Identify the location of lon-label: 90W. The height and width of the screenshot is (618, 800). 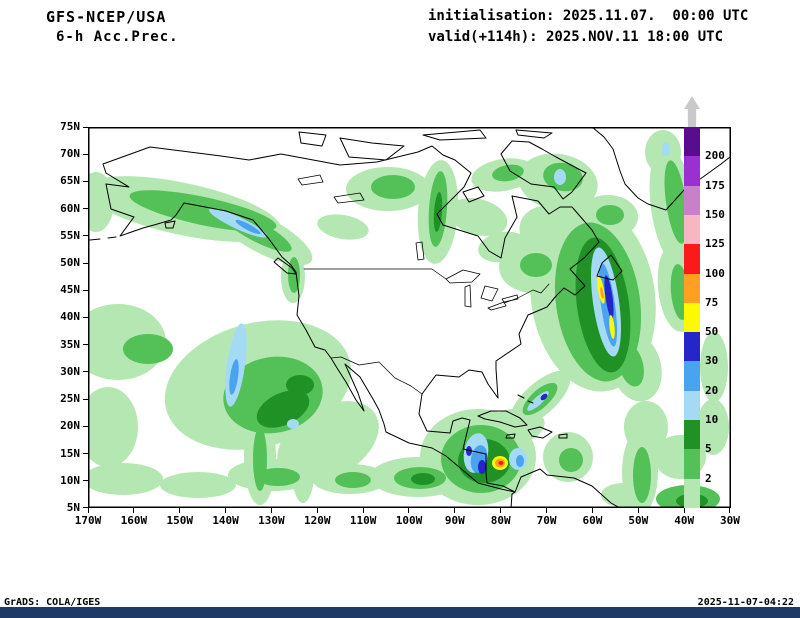
(454, 520).